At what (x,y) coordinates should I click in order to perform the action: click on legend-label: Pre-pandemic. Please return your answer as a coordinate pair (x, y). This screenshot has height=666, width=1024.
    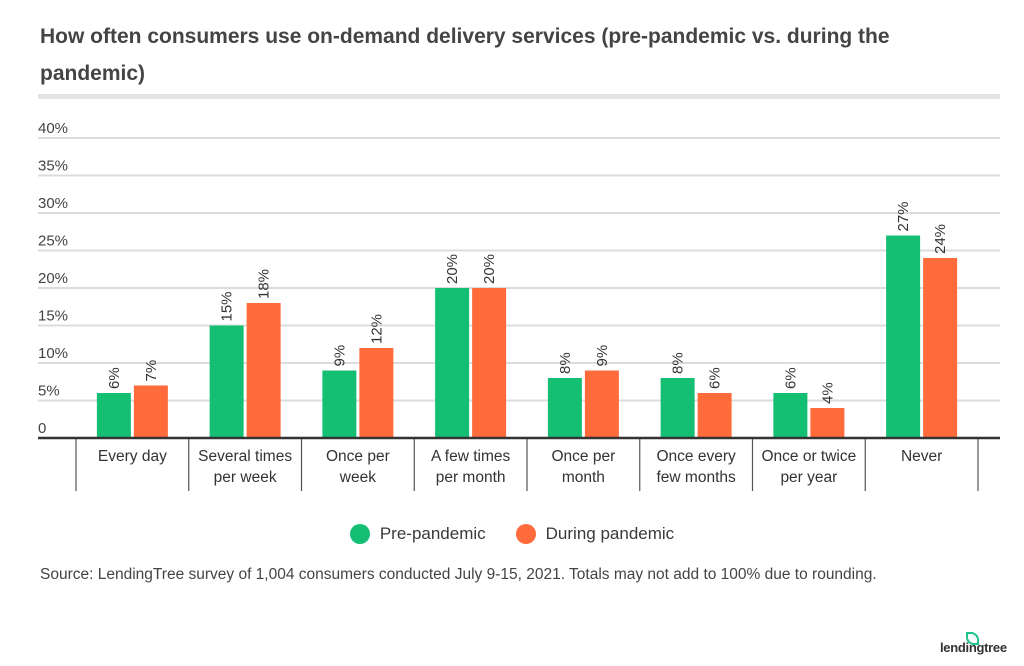
    Looking at the image, I should click on (432, 533).